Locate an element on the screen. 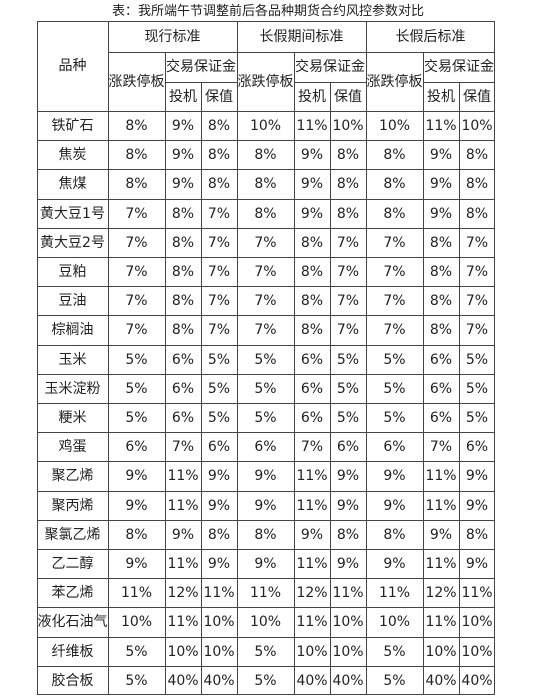  row-variety-name: 粳米 is located at coordinates (72, 417).